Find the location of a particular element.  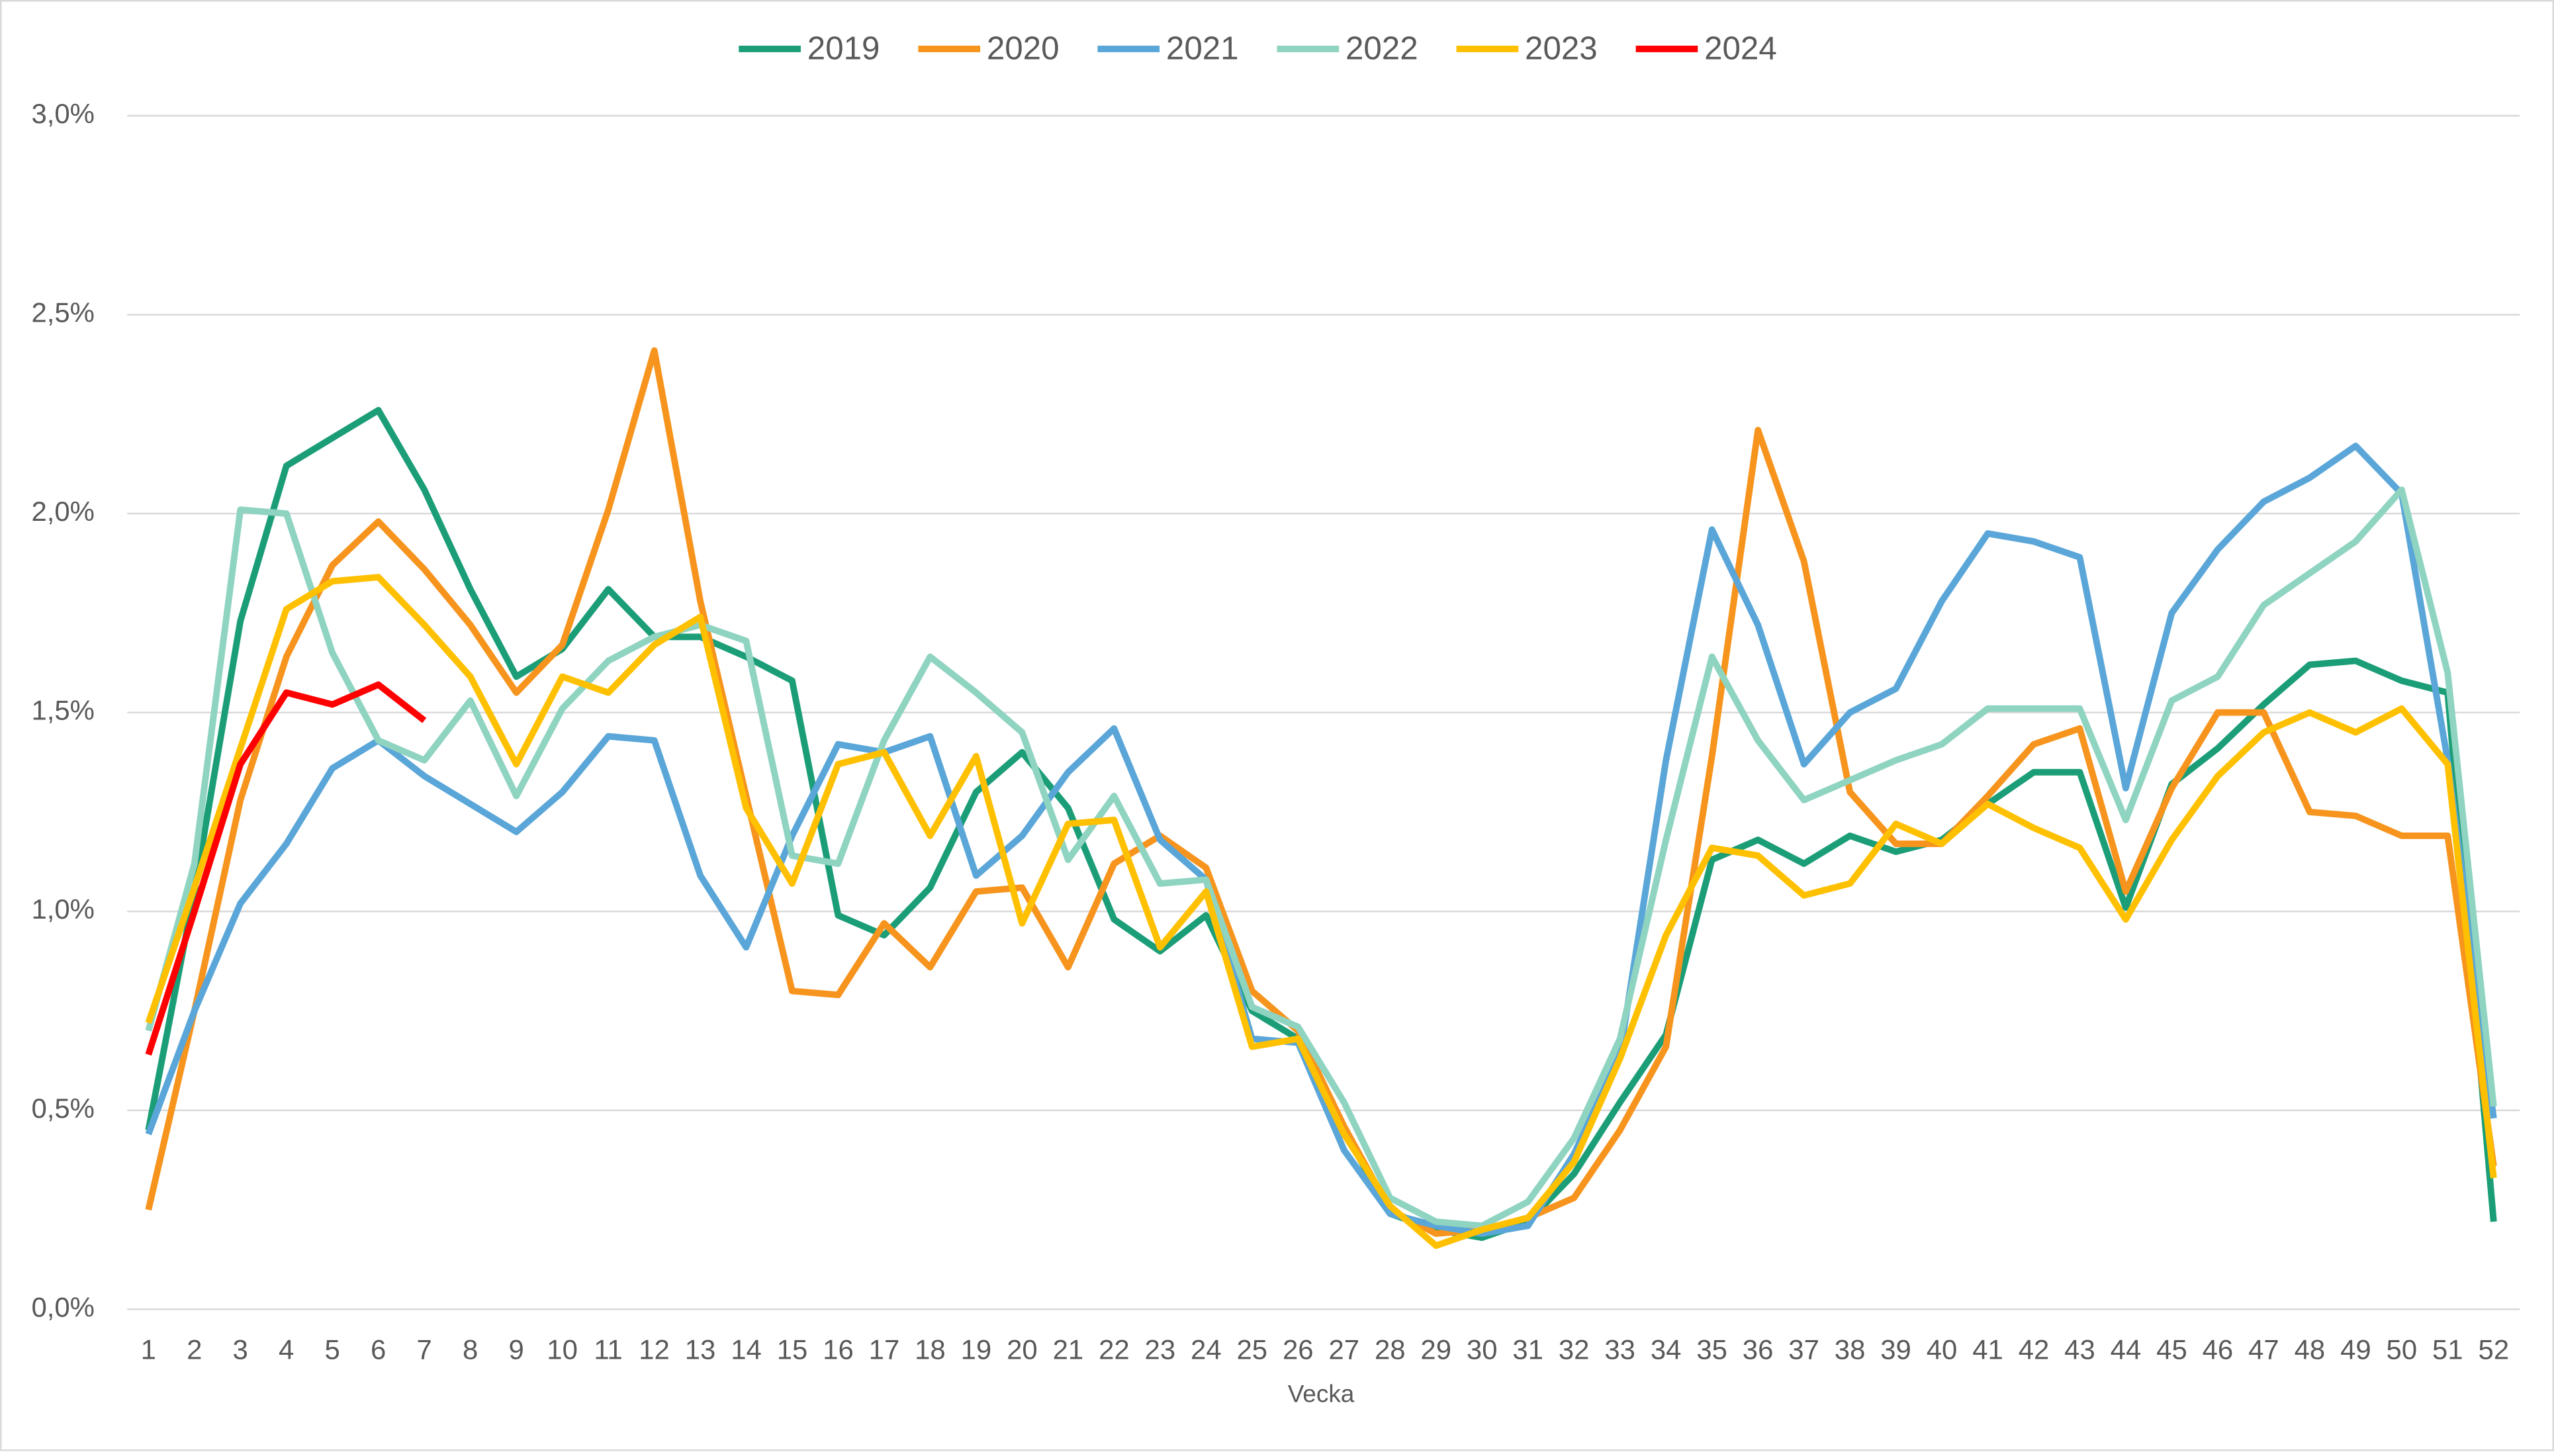

x-tick-label: 14 is located at coordinates (747, 1349).